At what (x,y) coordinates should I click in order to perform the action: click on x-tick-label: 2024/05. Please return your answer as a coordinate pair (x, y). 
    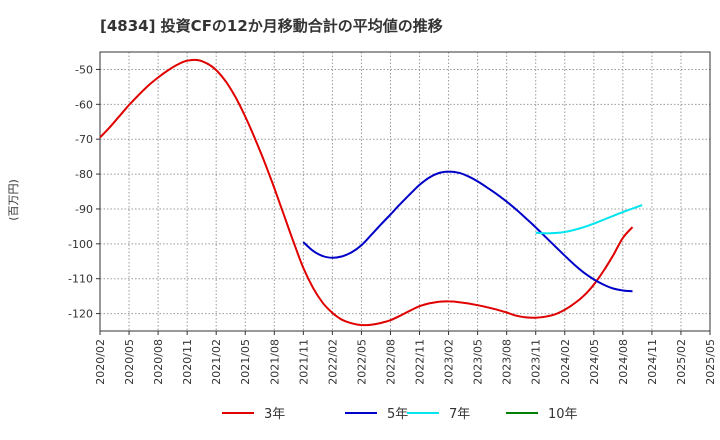
    Looking at the image, I should click on (594, 362).